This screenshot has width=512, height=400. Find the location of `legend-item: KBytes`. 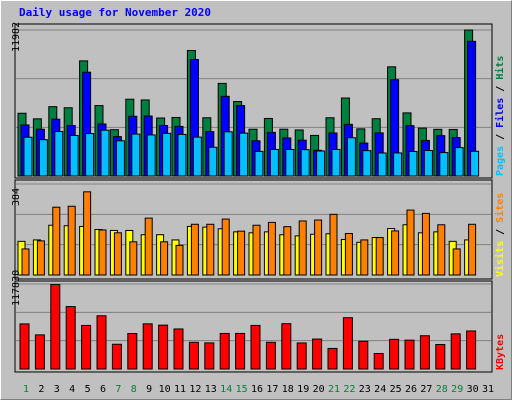

legend-item: KBytes is located at coordinates (500, 352).